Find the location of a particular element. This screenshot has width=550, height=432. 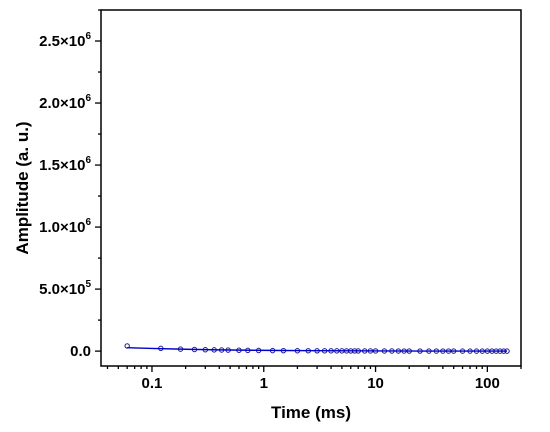

x-tick-label: 0.1 is located at coordinates (152, 383).